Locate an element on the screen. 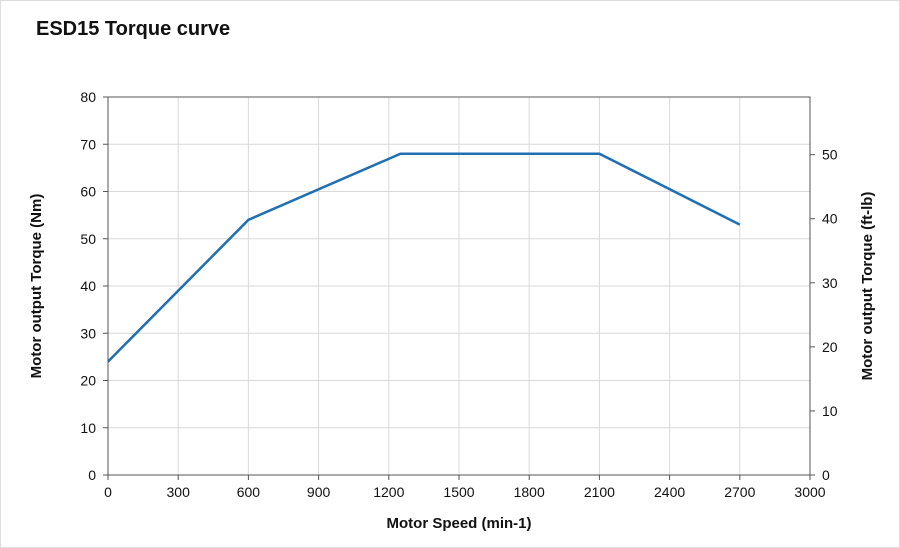 The image size is (900, 548). y2-axis-title: Motor output Torque (ft-lb) is located at coordinates (867, 286).